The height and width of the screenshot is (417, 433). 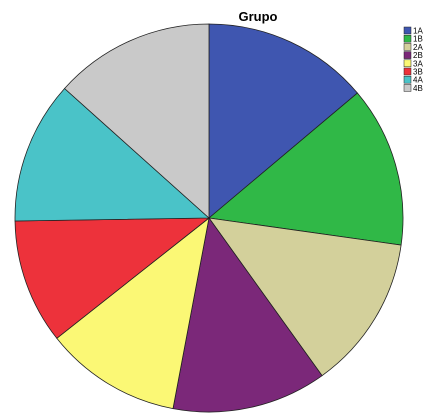 I want to click on legend-label-2b: 2B, so click(x=418, y=55).